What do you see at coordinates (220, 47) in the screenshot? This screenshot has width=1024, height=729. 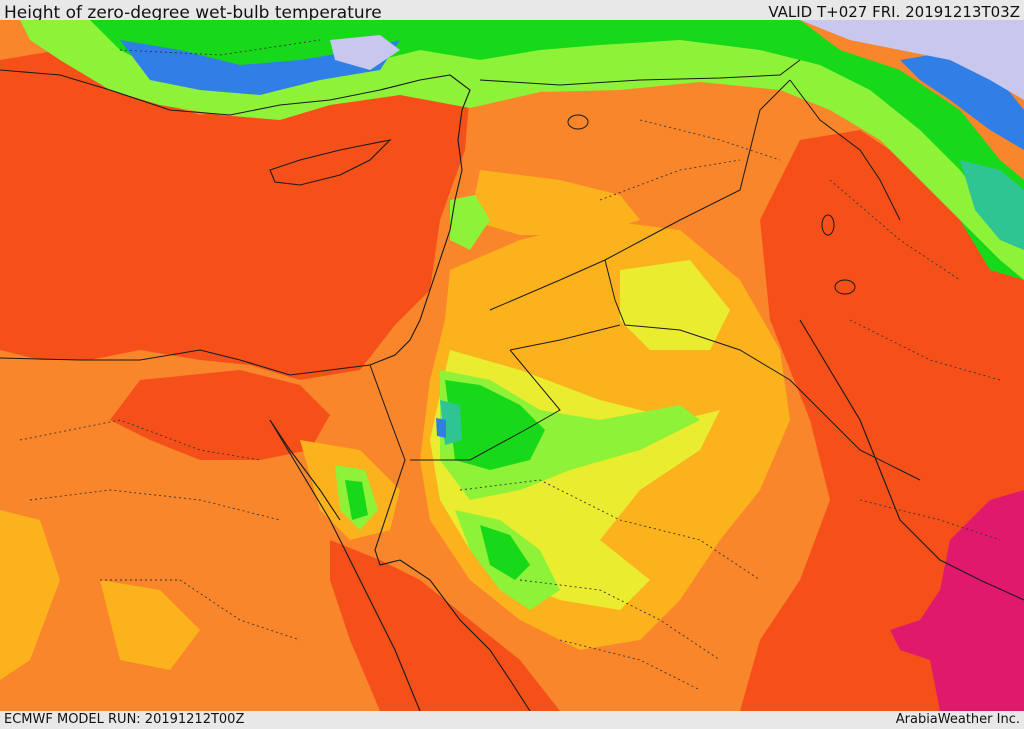 I see `dotted-turkey` at bounding box center [220, 47].